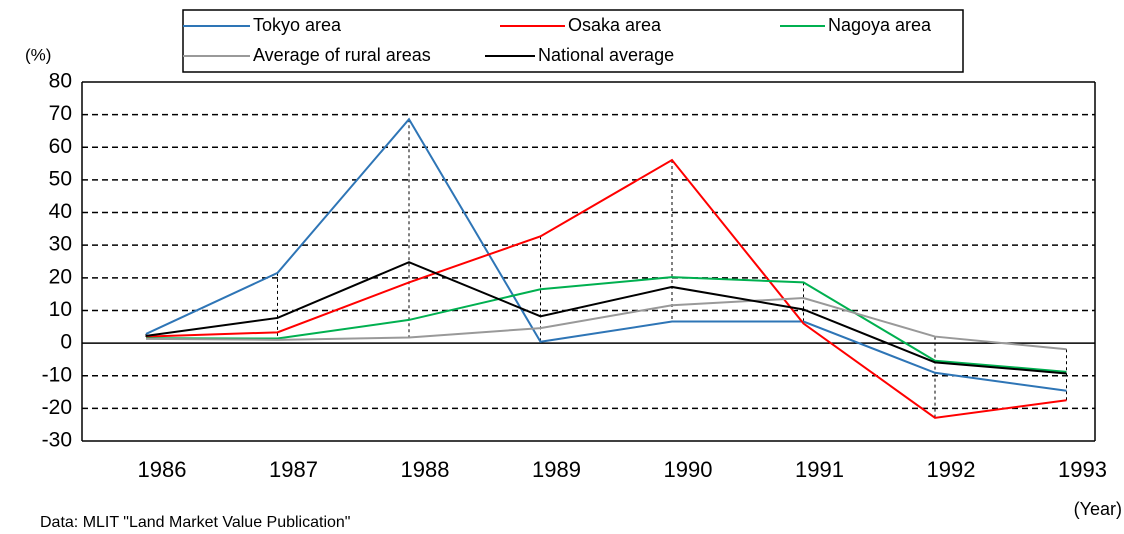 This screenshot has width=1124, height=534. I want to click on x-tick-label: 1989, so click(556, 469).